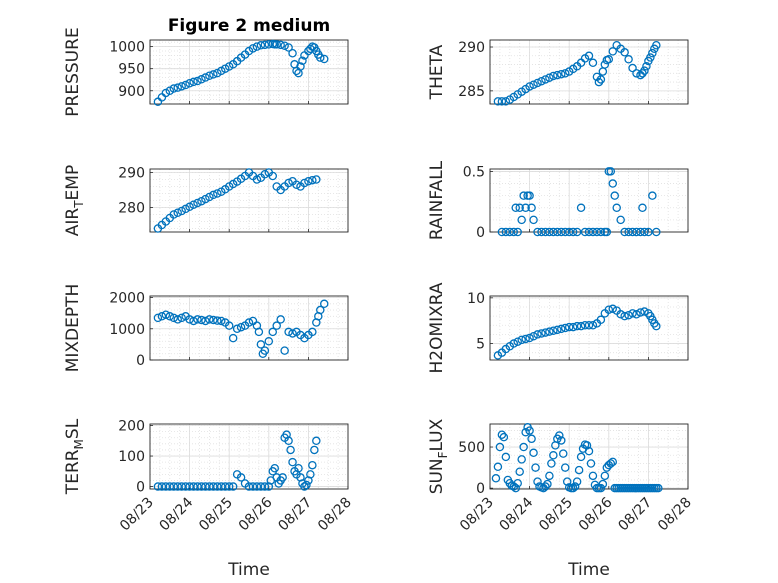  Describe the element at coordinates (131, 427) in the screenshot. I see `y-tick-label: 200` at that location.